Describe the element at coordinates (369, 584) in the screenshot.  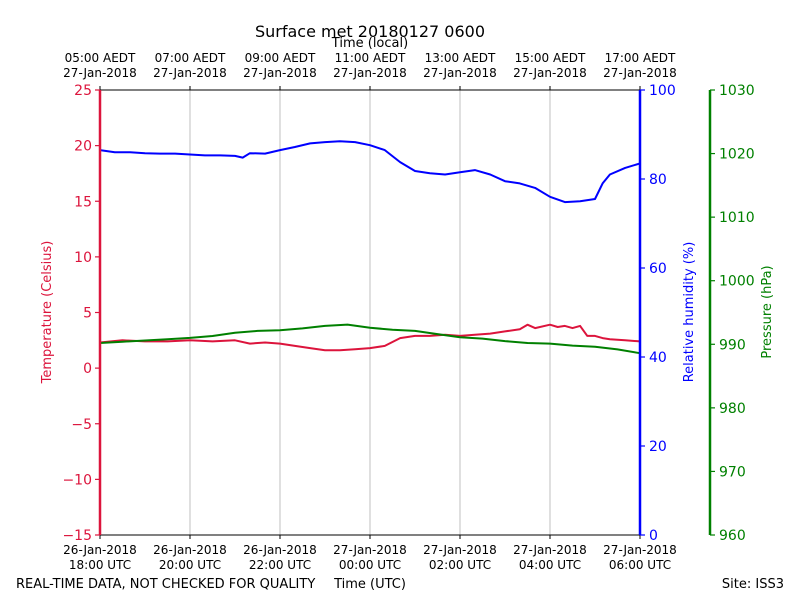
I see `bottom-axis-label: Time (UTC)` at that location.